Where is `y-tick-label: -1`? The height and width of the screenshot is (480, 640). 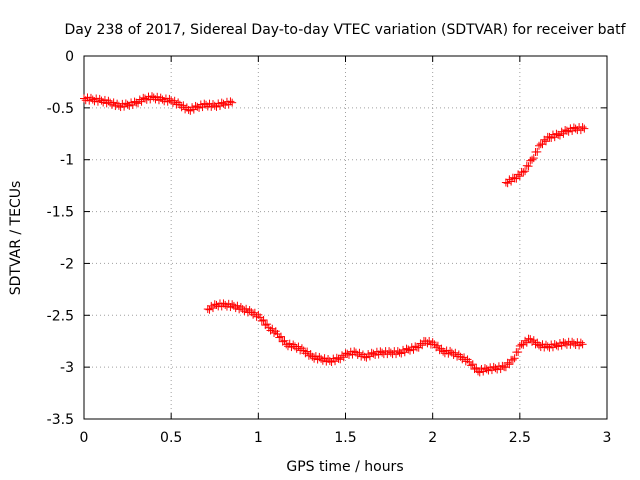
y-tick-label: -1 is located at coordinates (67, 161).